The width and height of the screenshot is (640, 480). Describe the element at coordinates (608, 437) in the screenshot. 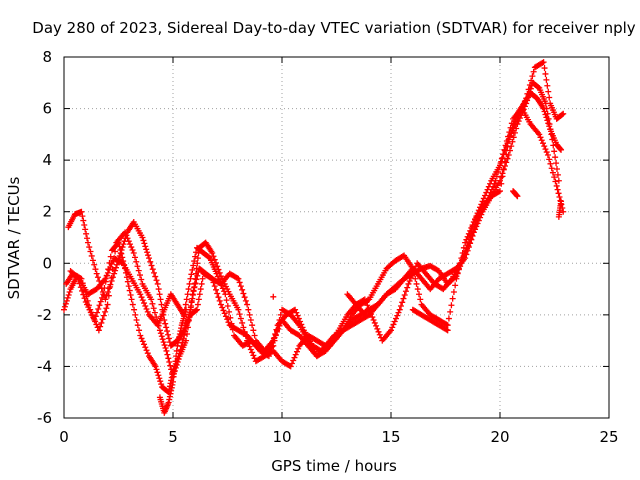

I see `x-tick-label: 25` at that location.